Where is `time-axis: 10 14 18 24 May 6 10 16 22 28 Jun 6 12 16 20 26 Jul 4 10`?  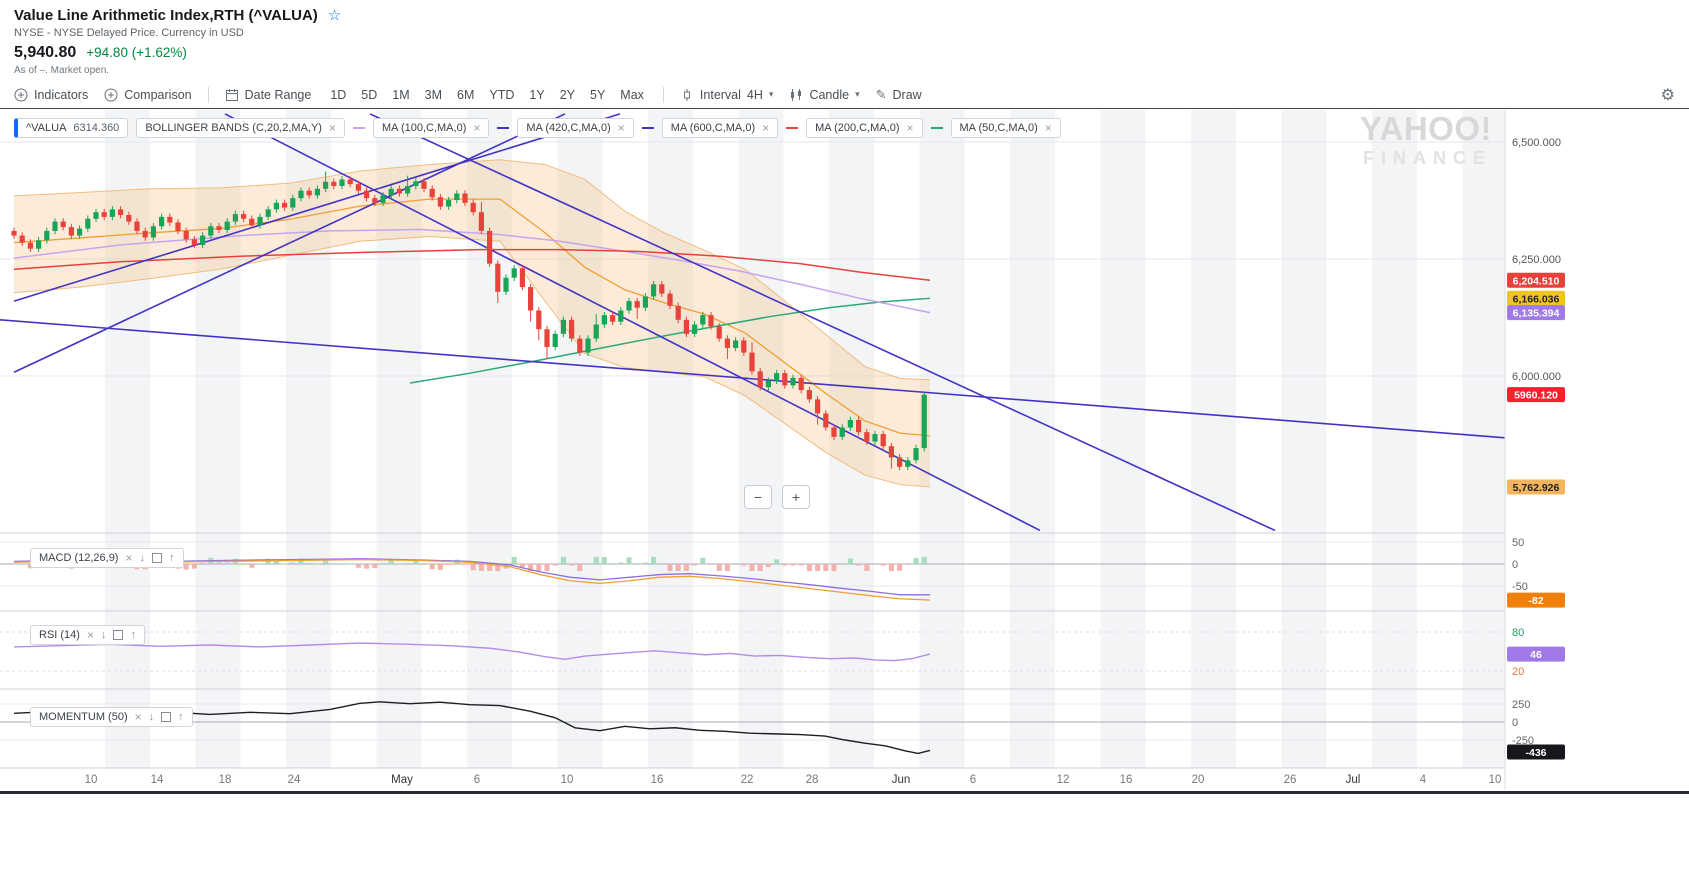 time-axis: 10 14 18 24 May 6 10 16 22 28 Jun 6 12 16 20 26 Jul 4 10 is located at coordinates (793, 780).